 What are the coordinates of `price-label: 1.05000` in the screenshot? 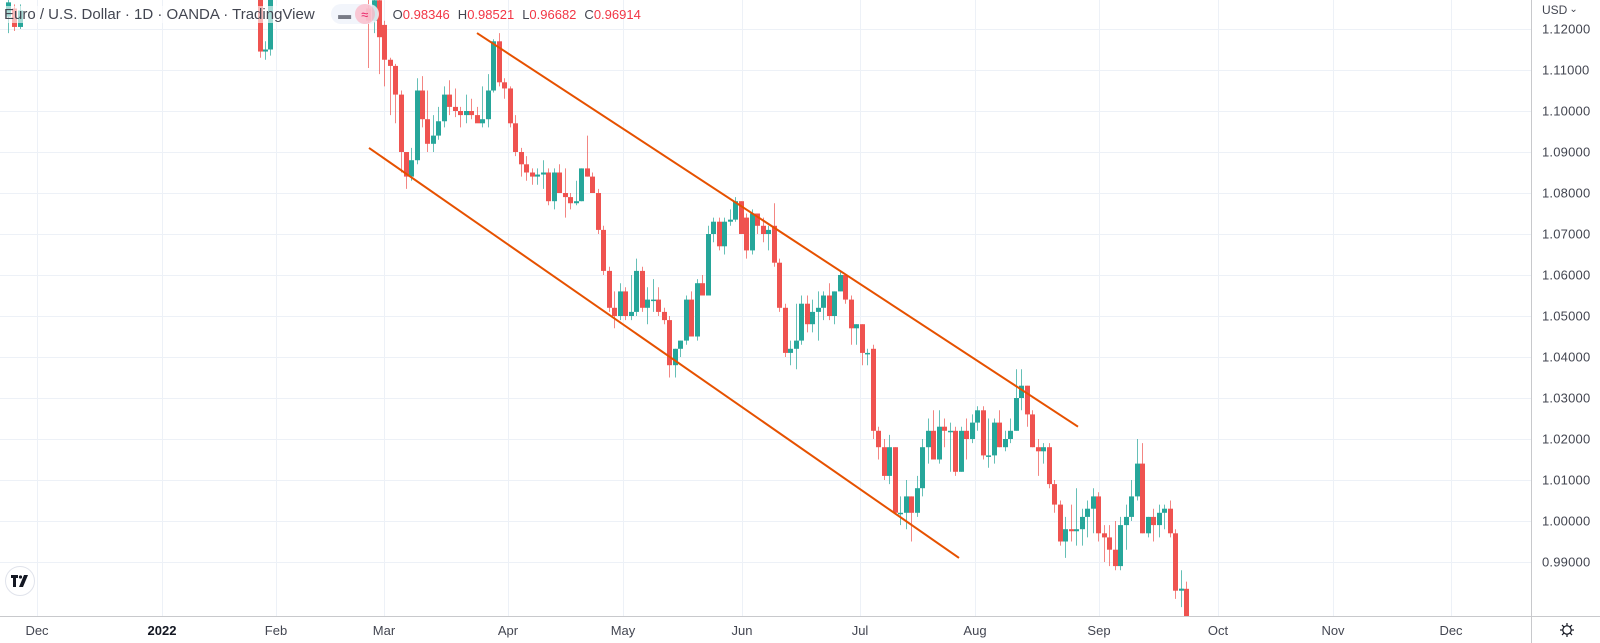 It's located at (1566, 316).